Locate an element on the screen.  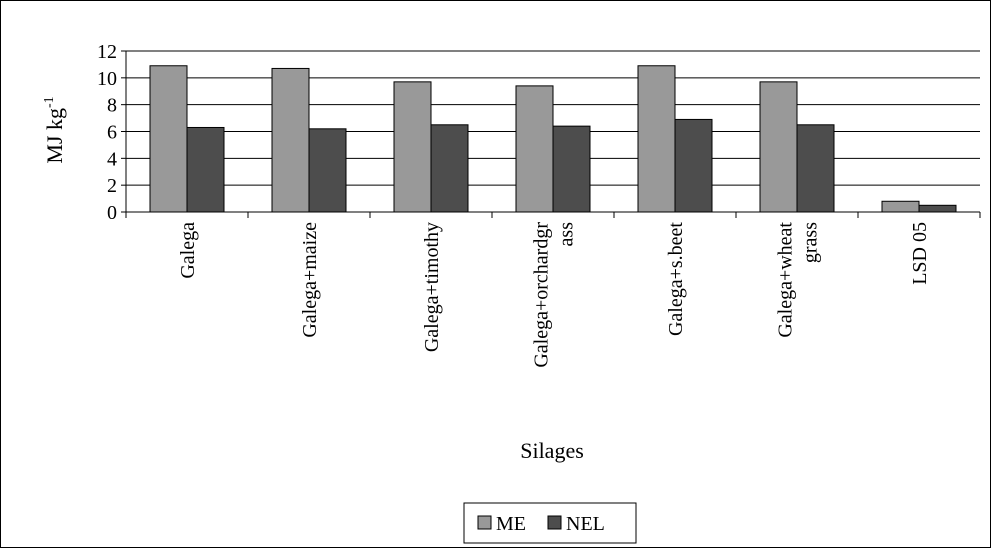
y-axis-title: MJ kg-1 is located at coordinates (54, 129).